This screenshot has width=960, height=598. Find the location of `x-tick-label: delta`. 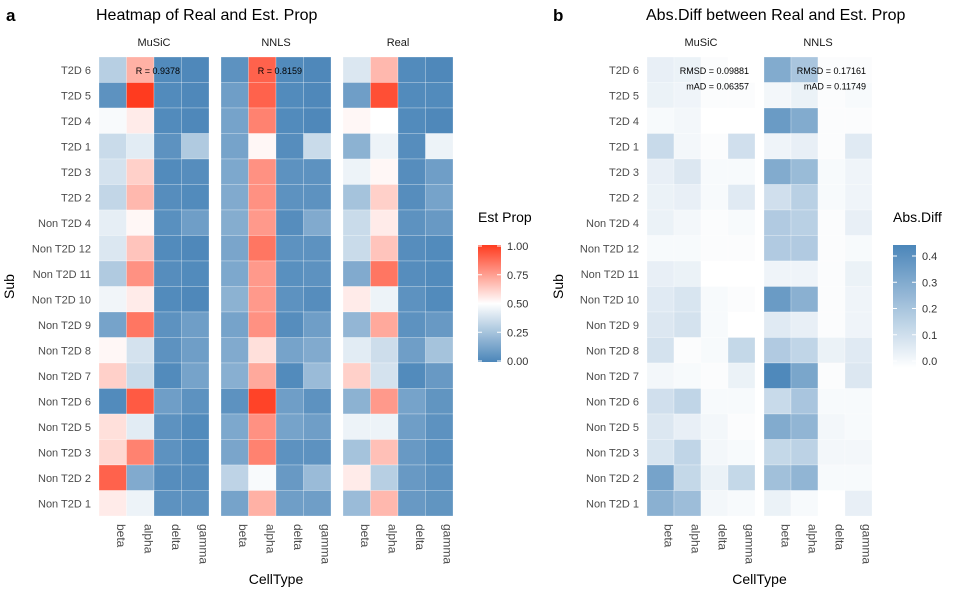

x-tick-label: delta is located at coordinates (840, 537).